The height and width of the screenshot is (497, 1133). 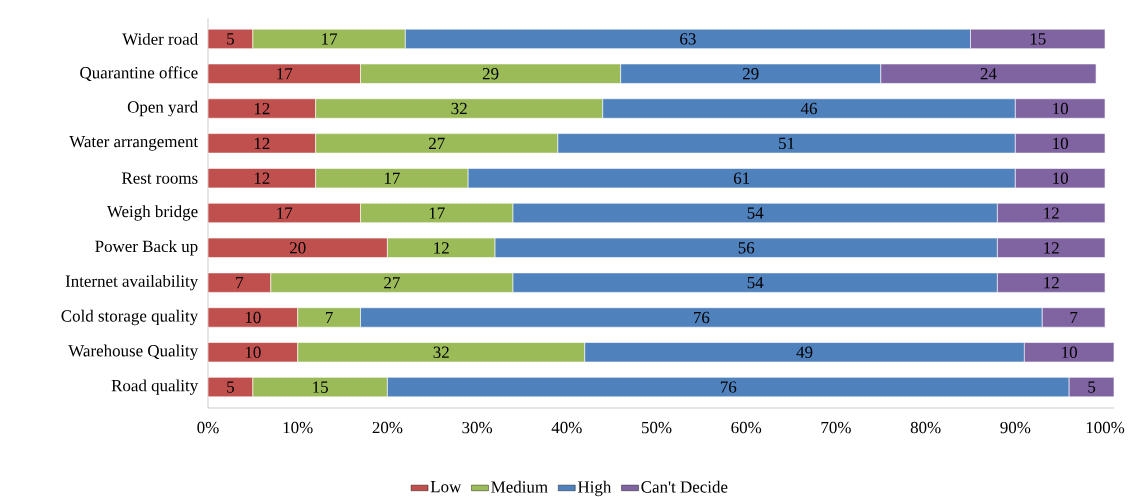 What do you see at coordinates (1105, 427) in the screenshot?
I see `x-tick-label: 100%` at bounding box center [1105, 427].